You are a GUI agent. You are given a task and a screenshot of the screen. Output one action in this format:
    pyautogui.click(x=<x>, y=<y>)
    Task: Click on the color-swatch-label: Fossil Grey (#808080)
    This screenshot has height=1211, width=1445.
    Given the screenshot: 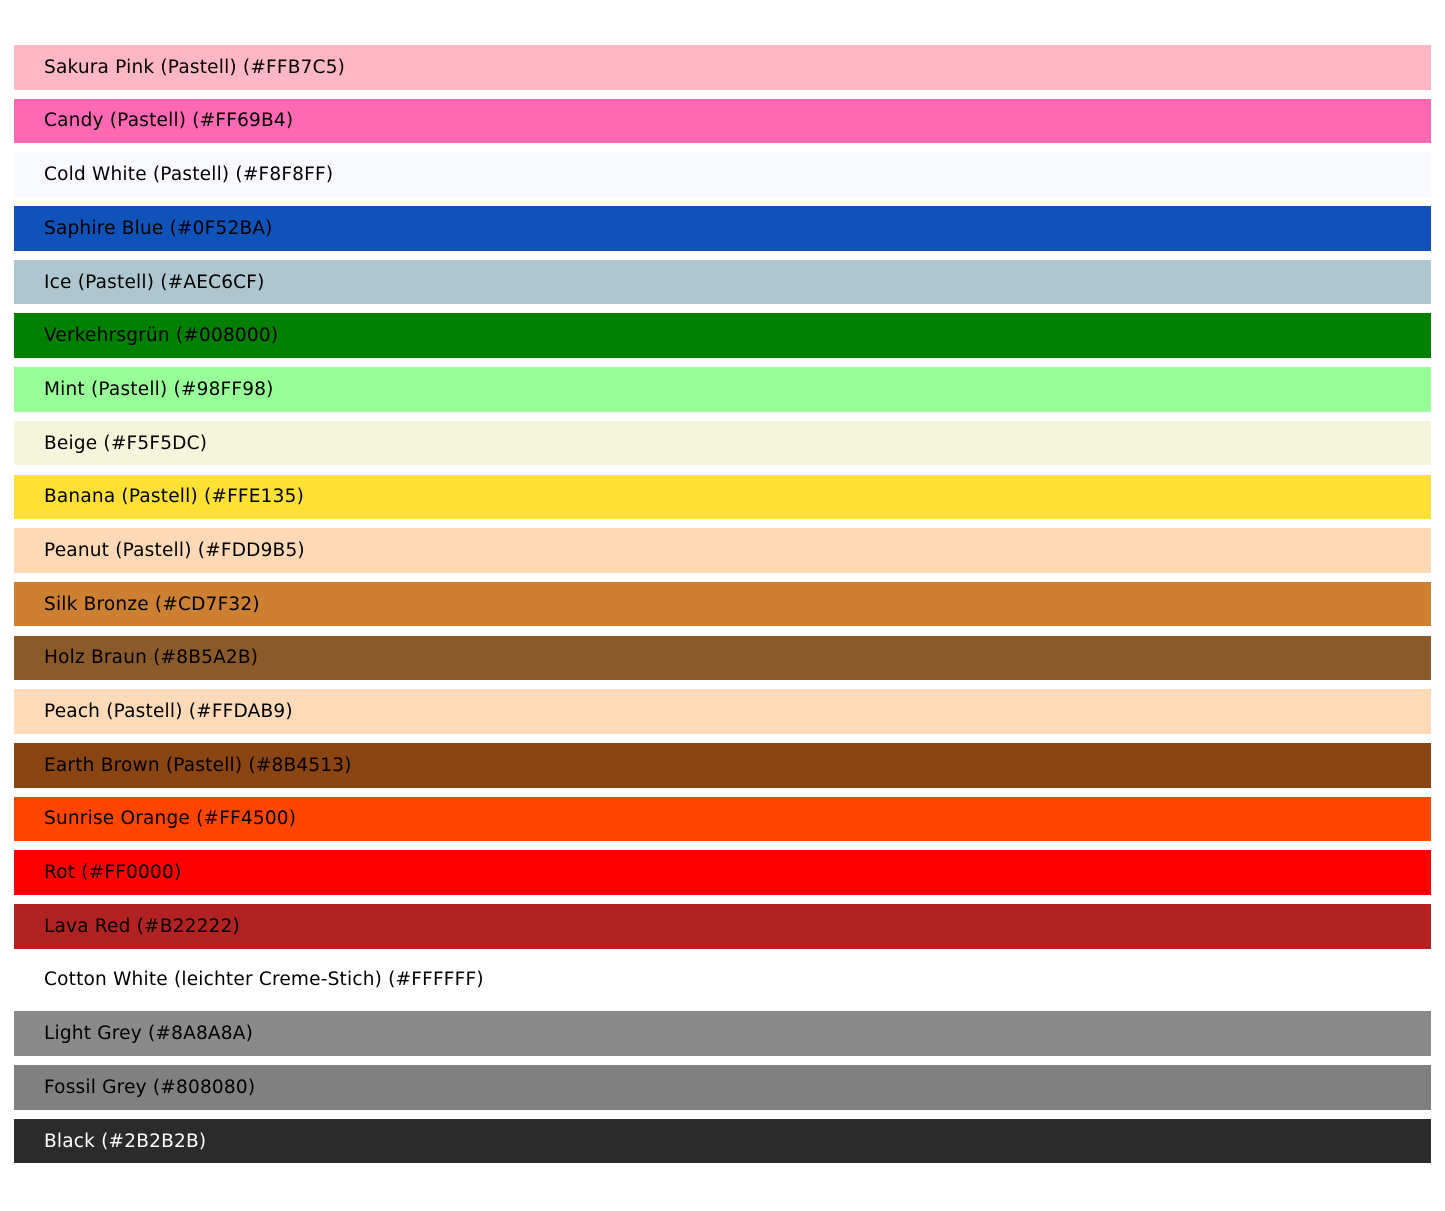 What is the action you would take?
    pyautogui.click(x=150, y=1087)
    